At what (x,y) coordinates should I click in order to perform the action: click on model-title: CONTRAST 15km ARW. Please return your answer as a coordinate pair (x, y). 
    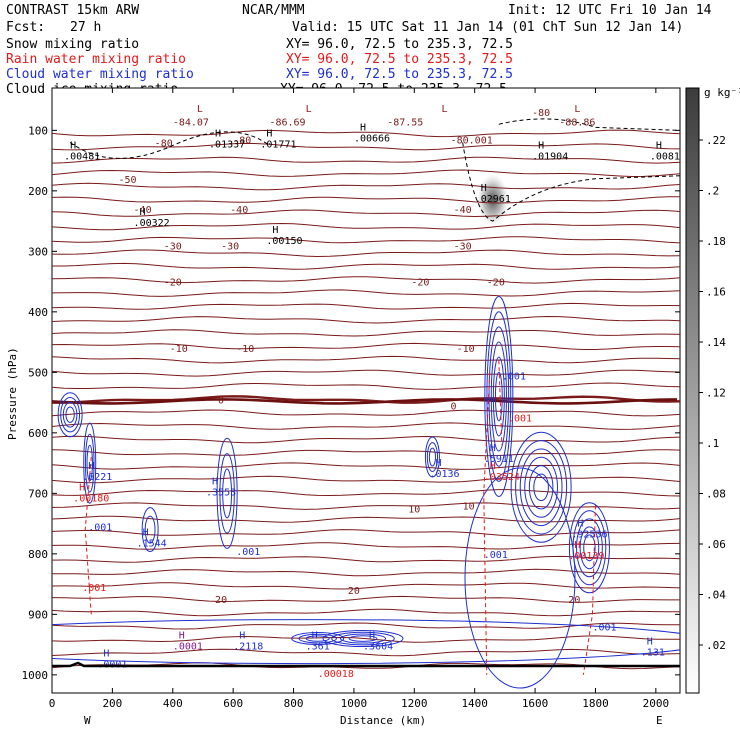
    Looking at the image, I should click on (72, 10).